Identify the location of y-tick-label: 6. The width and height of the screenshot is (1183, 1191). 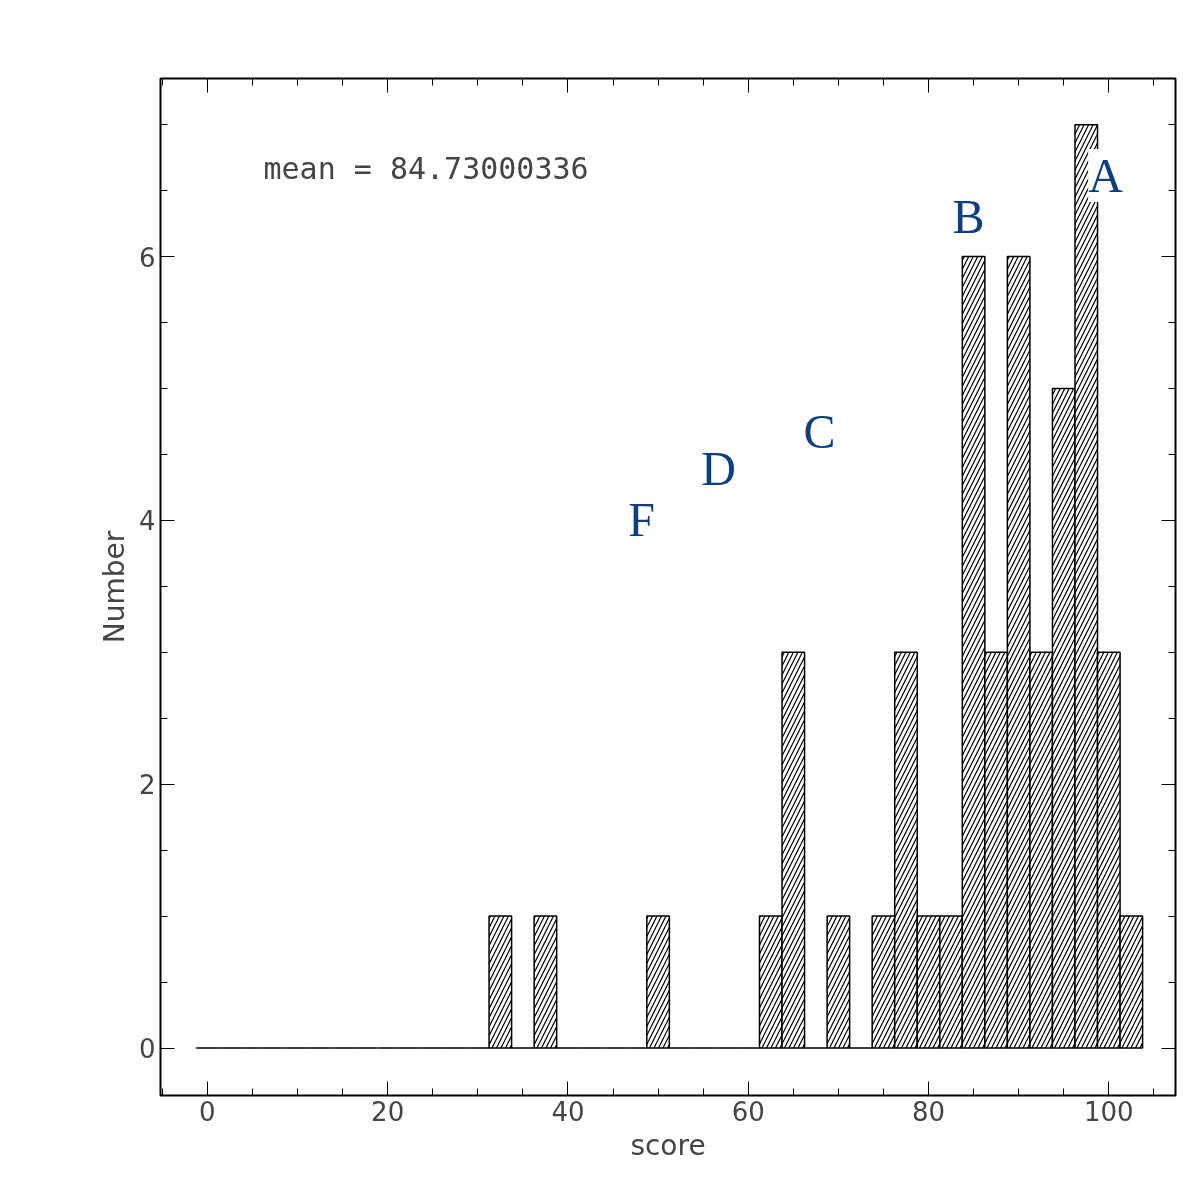
(147, 257).